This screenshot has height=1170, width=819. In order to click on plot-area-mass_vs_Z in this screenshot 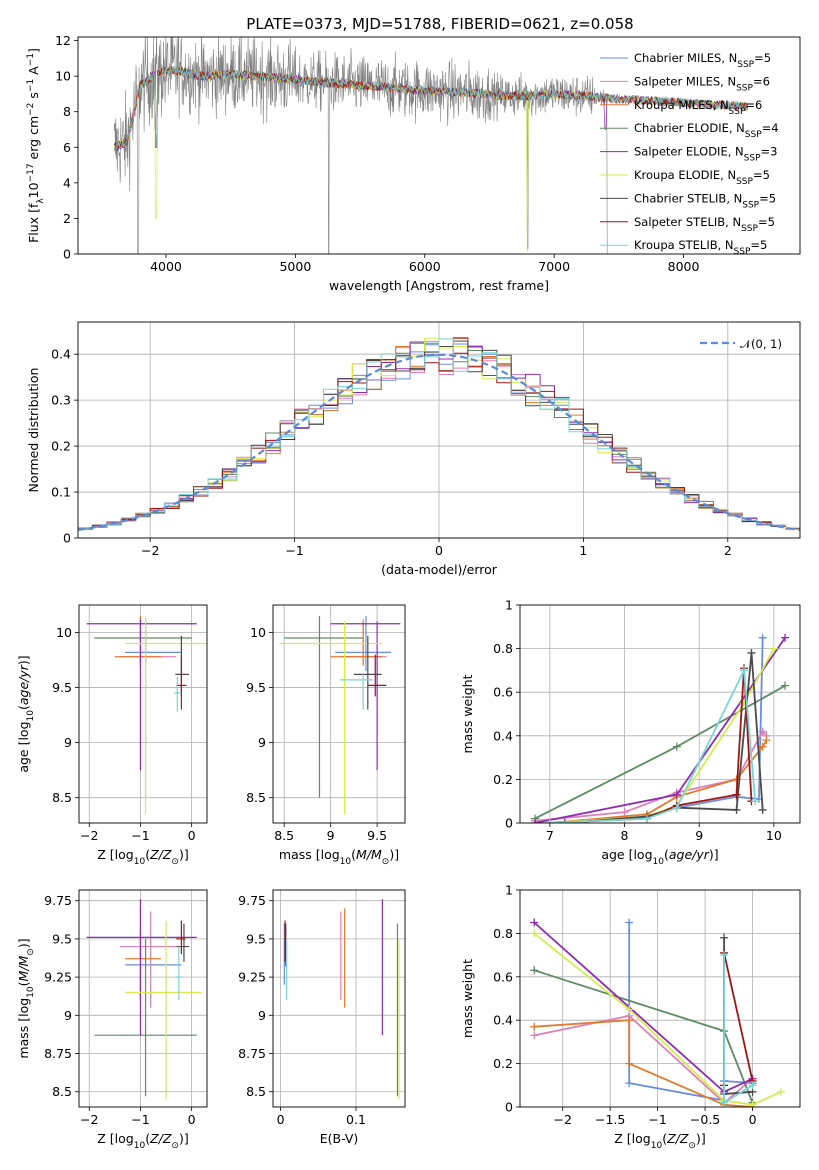, I will do `click(143, 998)`.